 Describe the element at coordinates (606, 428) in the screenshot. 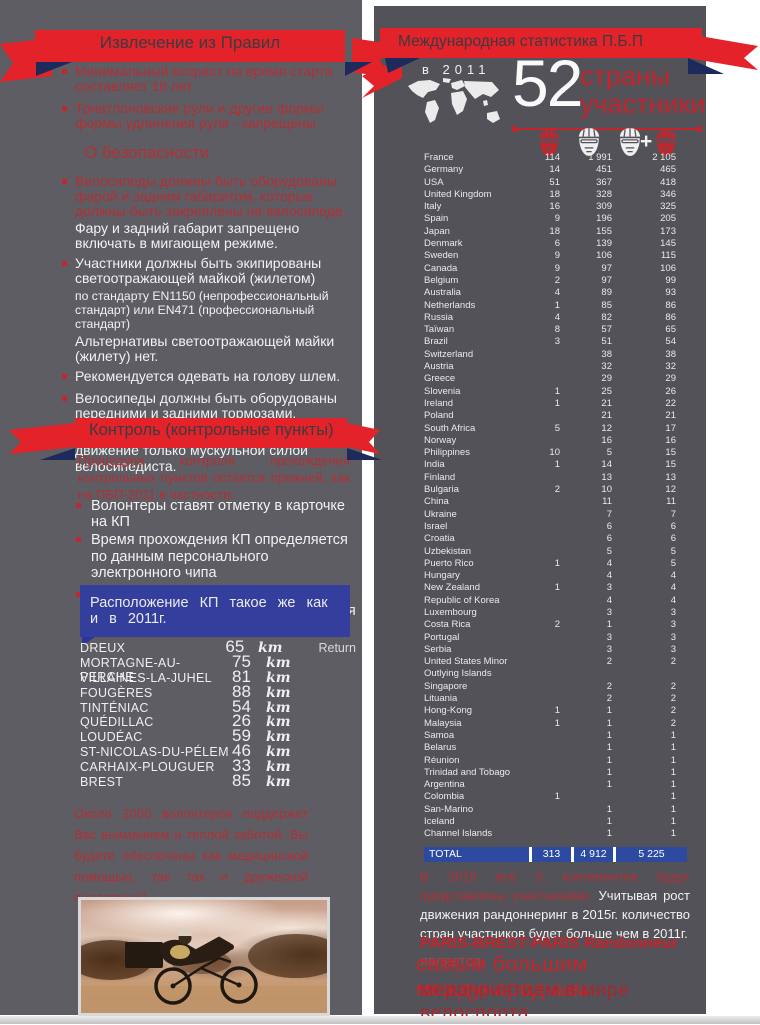

I see `men-count: 12` at that location.